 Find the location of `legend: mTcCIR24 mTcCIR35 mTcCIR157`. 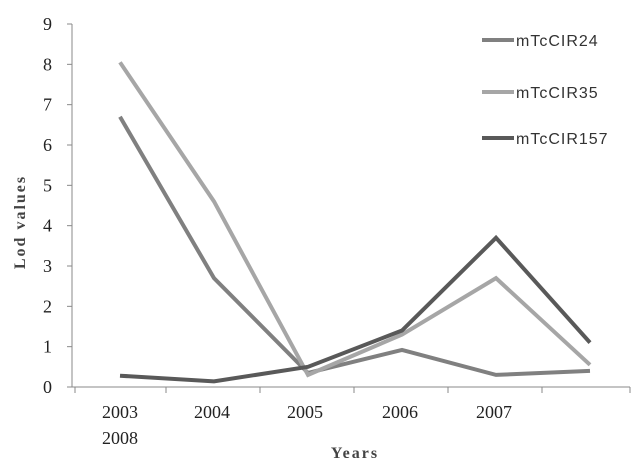

legend: mTcCIR24 mTcCIR35 mTcCIR157 is located at coordinates (545, 90).